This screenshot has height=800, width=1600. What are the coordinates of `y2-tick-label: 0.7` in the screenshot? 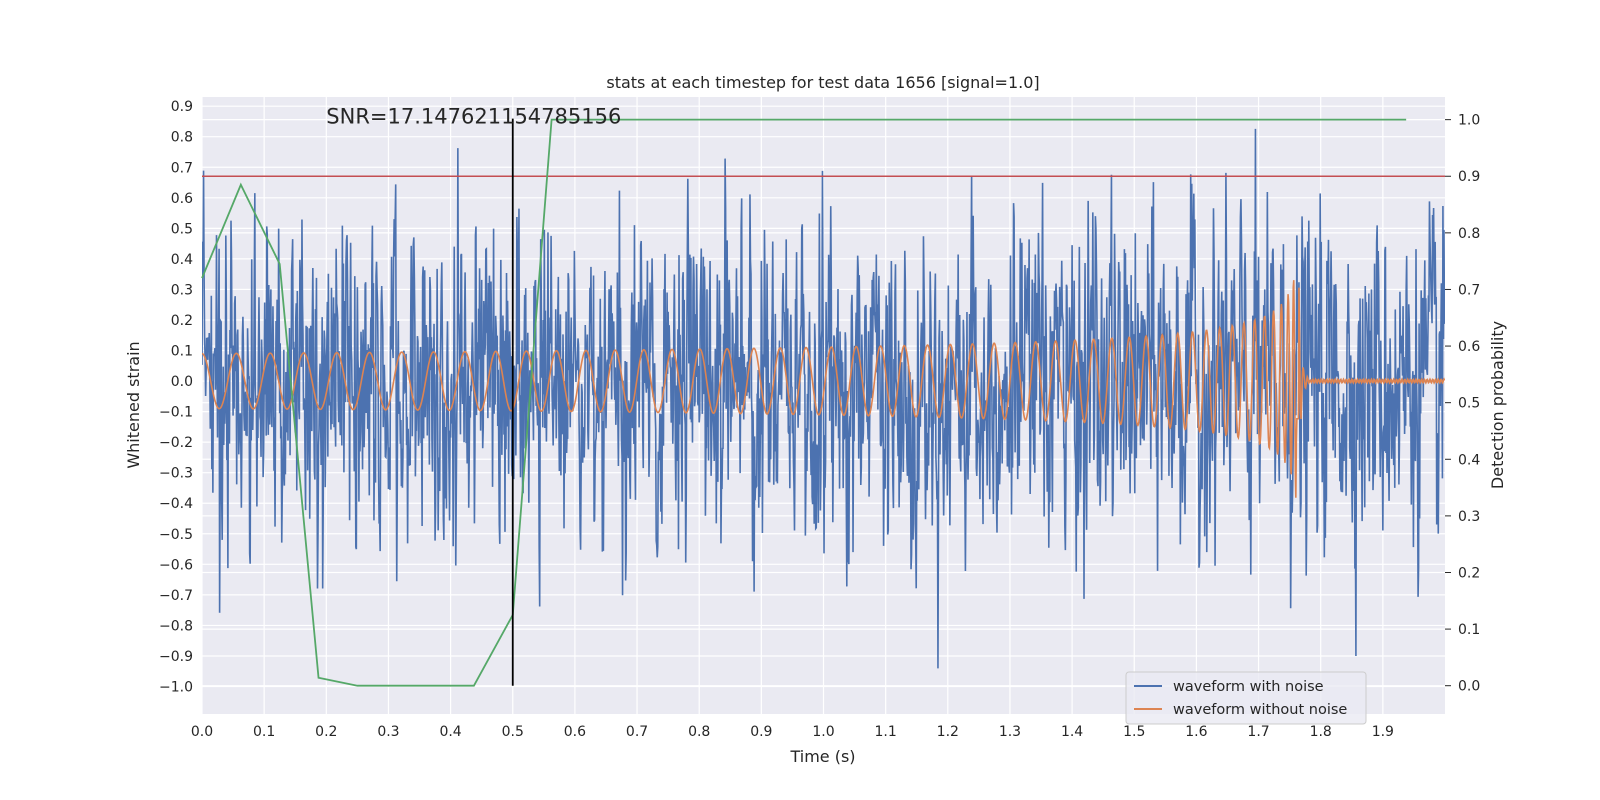 It's located at (1469, 290).